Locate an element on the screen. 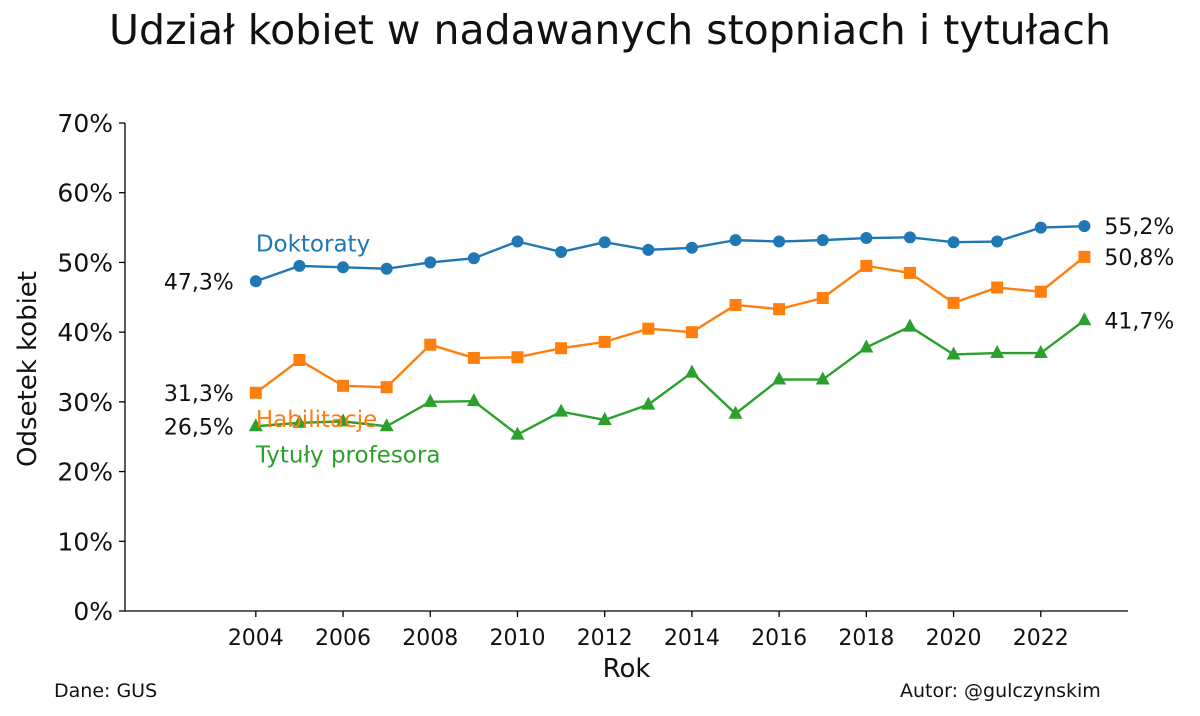  x-tick-label: 2008 is located at coordinates (430, 638).